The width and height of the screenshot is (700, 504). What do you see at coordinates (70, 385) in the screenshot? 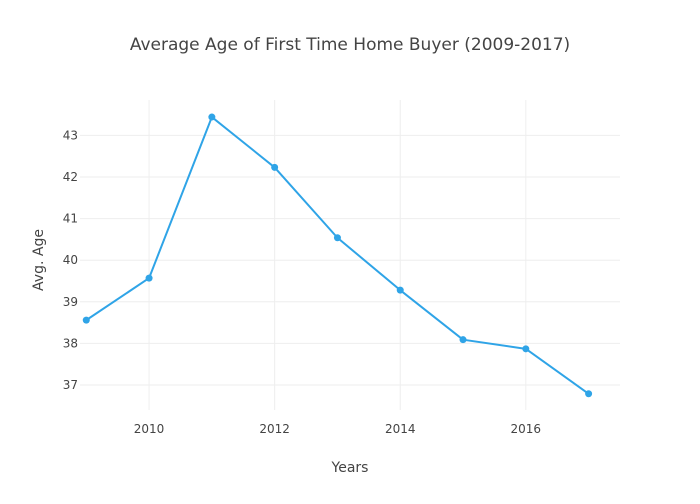
I see `y-tick-label: 37` at bounding box center [70, 385].